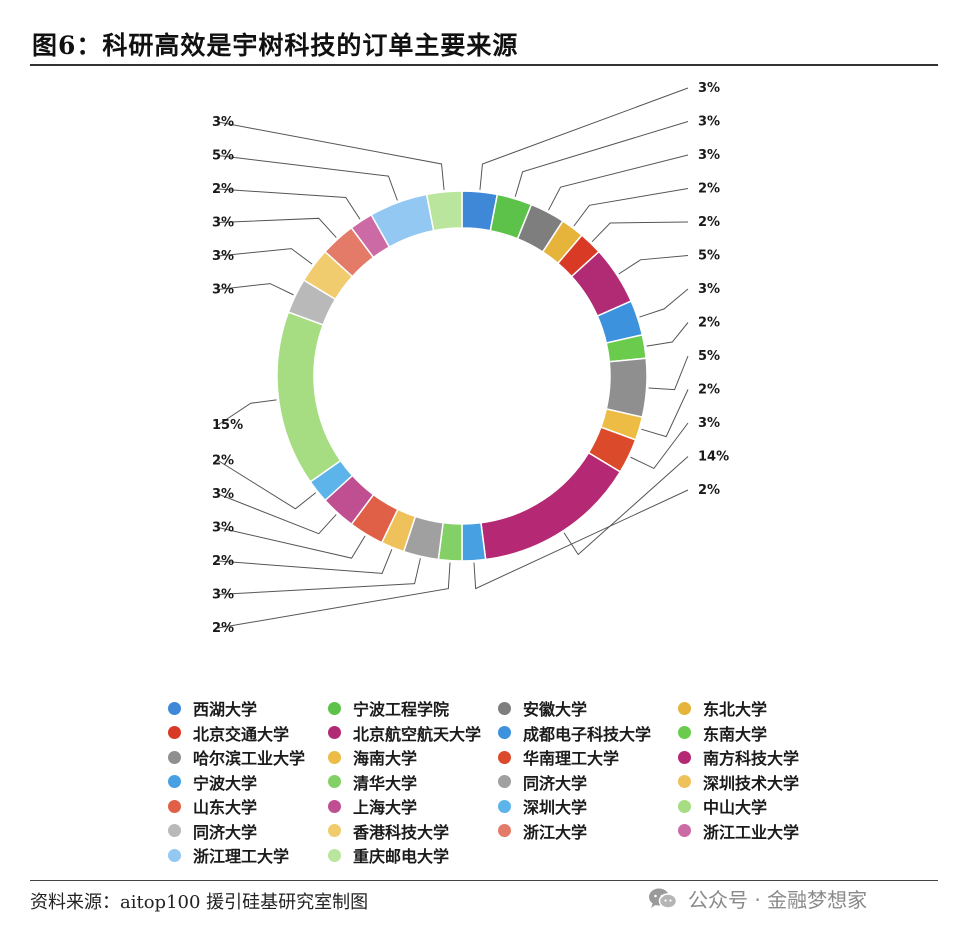 The height and width of the screenshot is (936, 962). Describe the element at coordinates (385, 758) in the screenshot. I see `legend-label: 海南大学` at that location.